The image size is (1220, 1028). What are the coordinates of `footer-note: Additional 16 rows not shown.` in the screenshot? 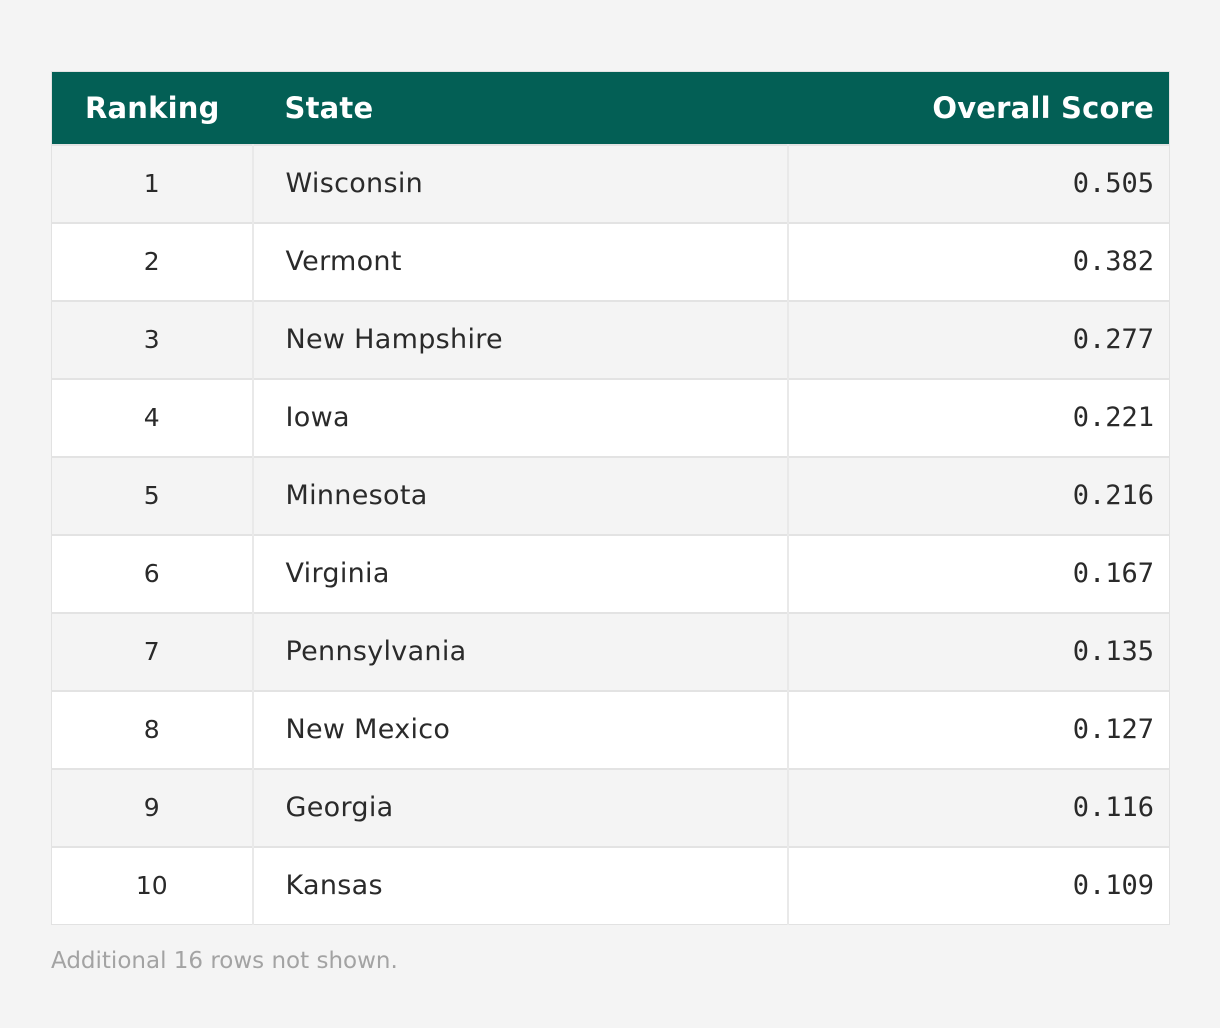 It's located at (224, 961).